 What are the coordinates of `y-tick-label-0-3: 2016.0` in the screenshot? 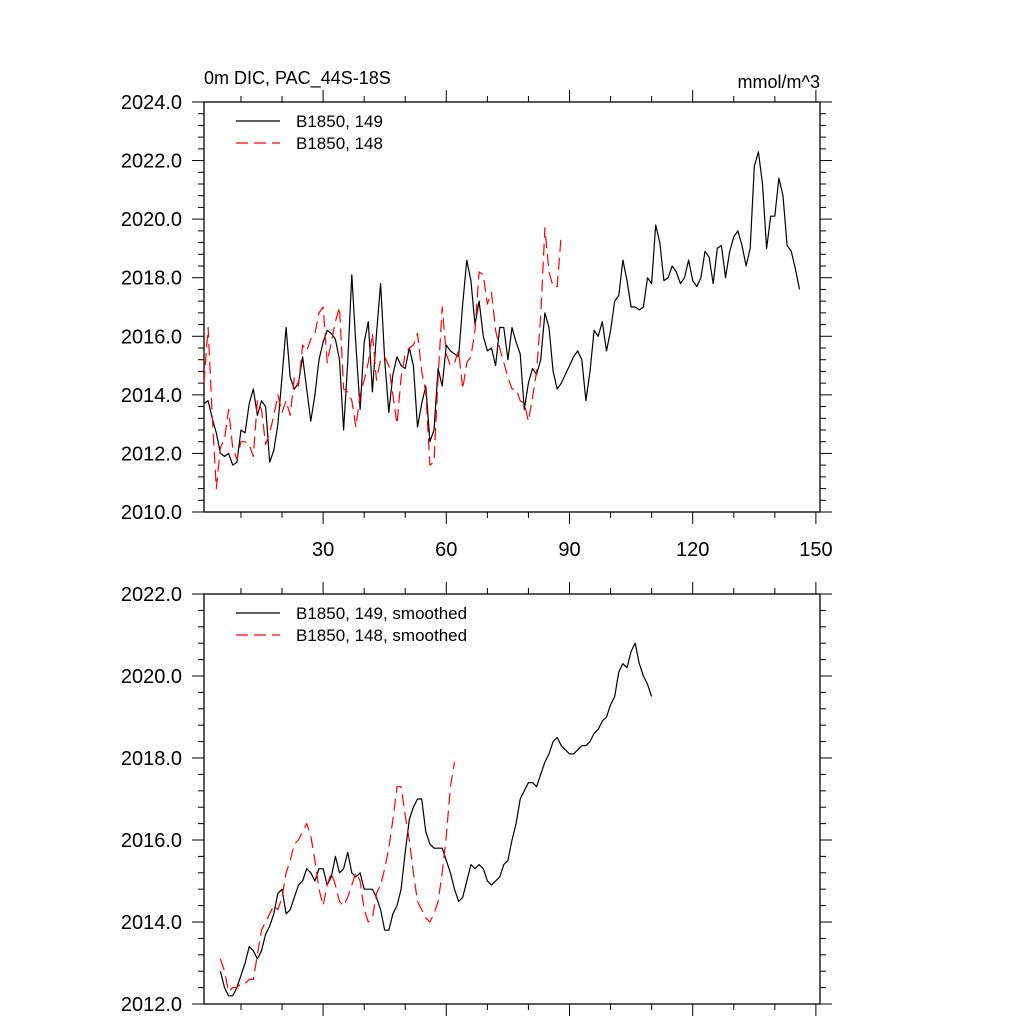 It's located at (151, 337).